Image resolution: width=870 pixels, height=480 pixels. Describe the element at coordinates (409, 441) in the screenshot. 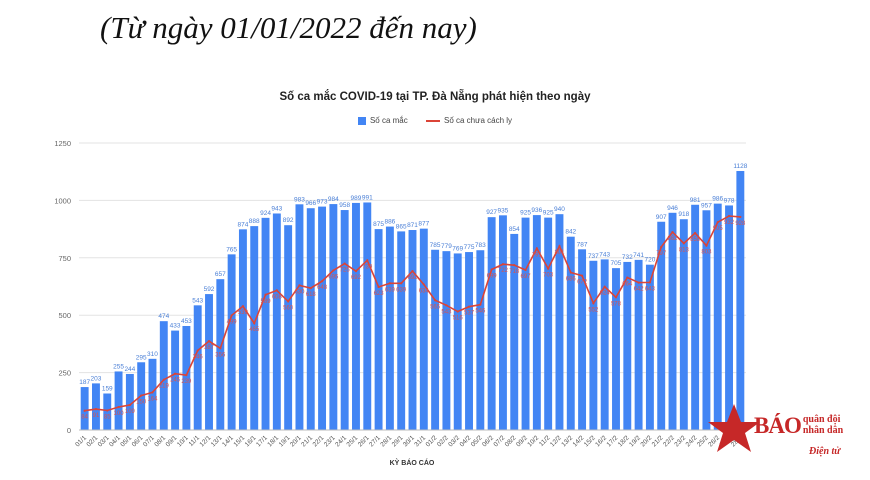

I see `x-tick-label: 30/1` at that location.